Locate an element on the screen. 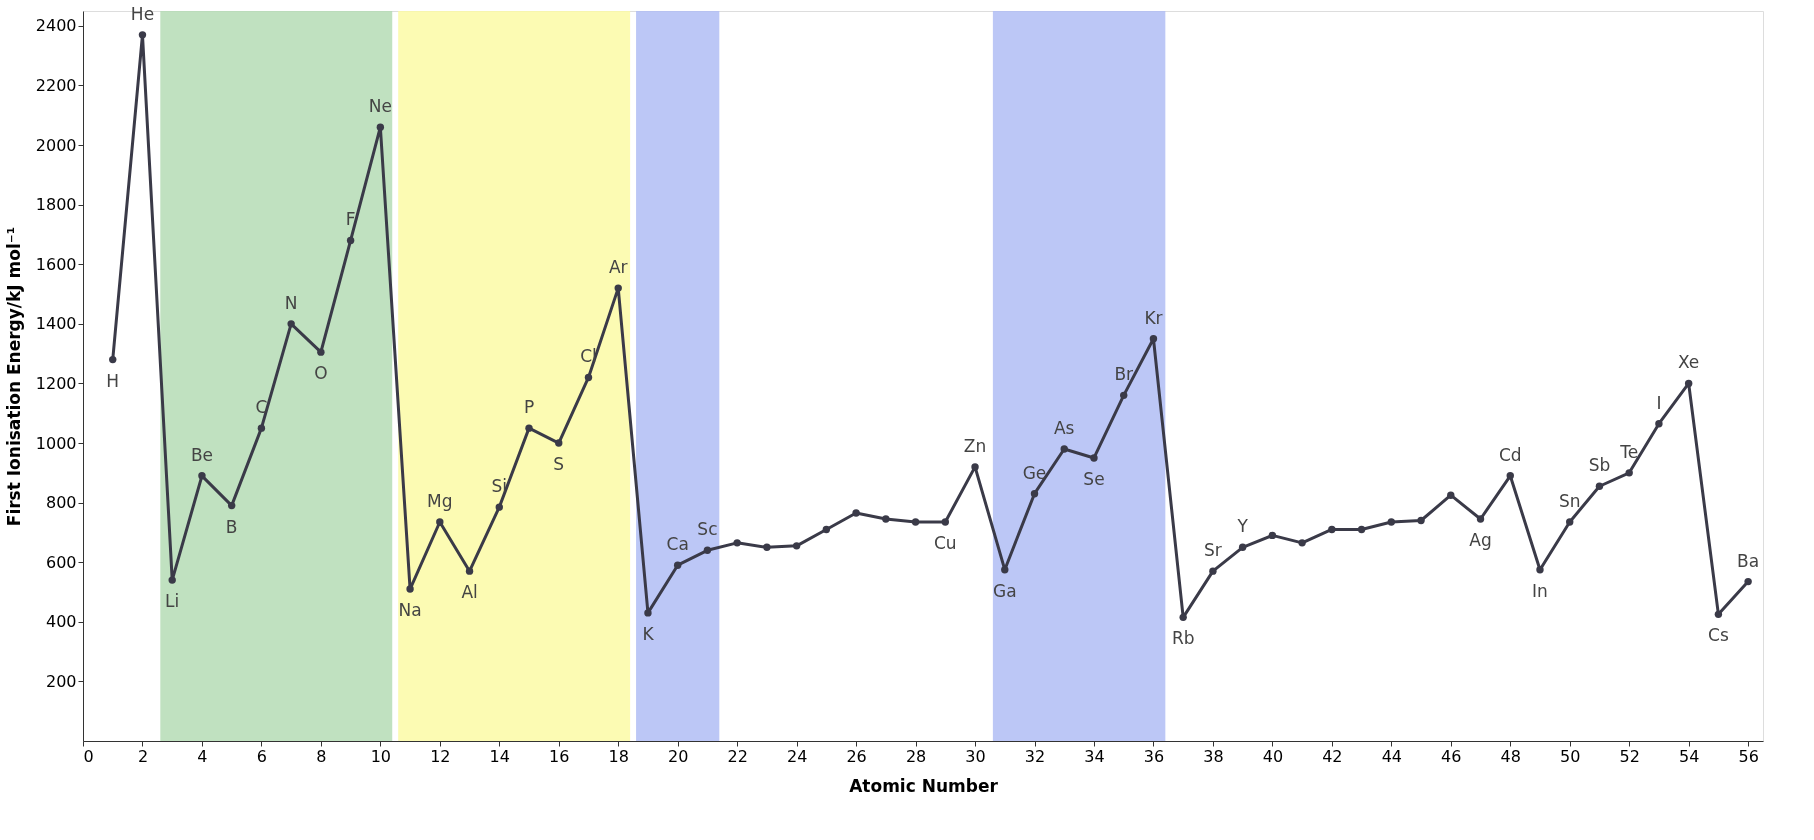 The height and width of the screenshot is (840, 1814). y-axis-title: First Ionisation Energy/kJ mol⁻¹ is located at coordinates (13, 376).